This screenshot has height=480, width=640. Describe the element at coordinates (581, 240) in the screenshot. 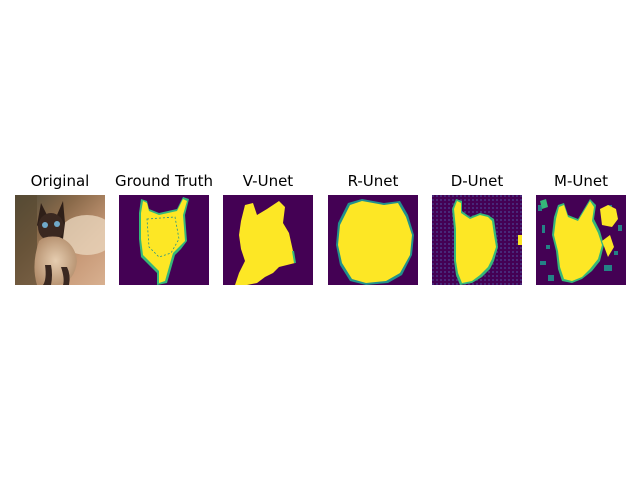

I see `m-unet-mask` at that location.